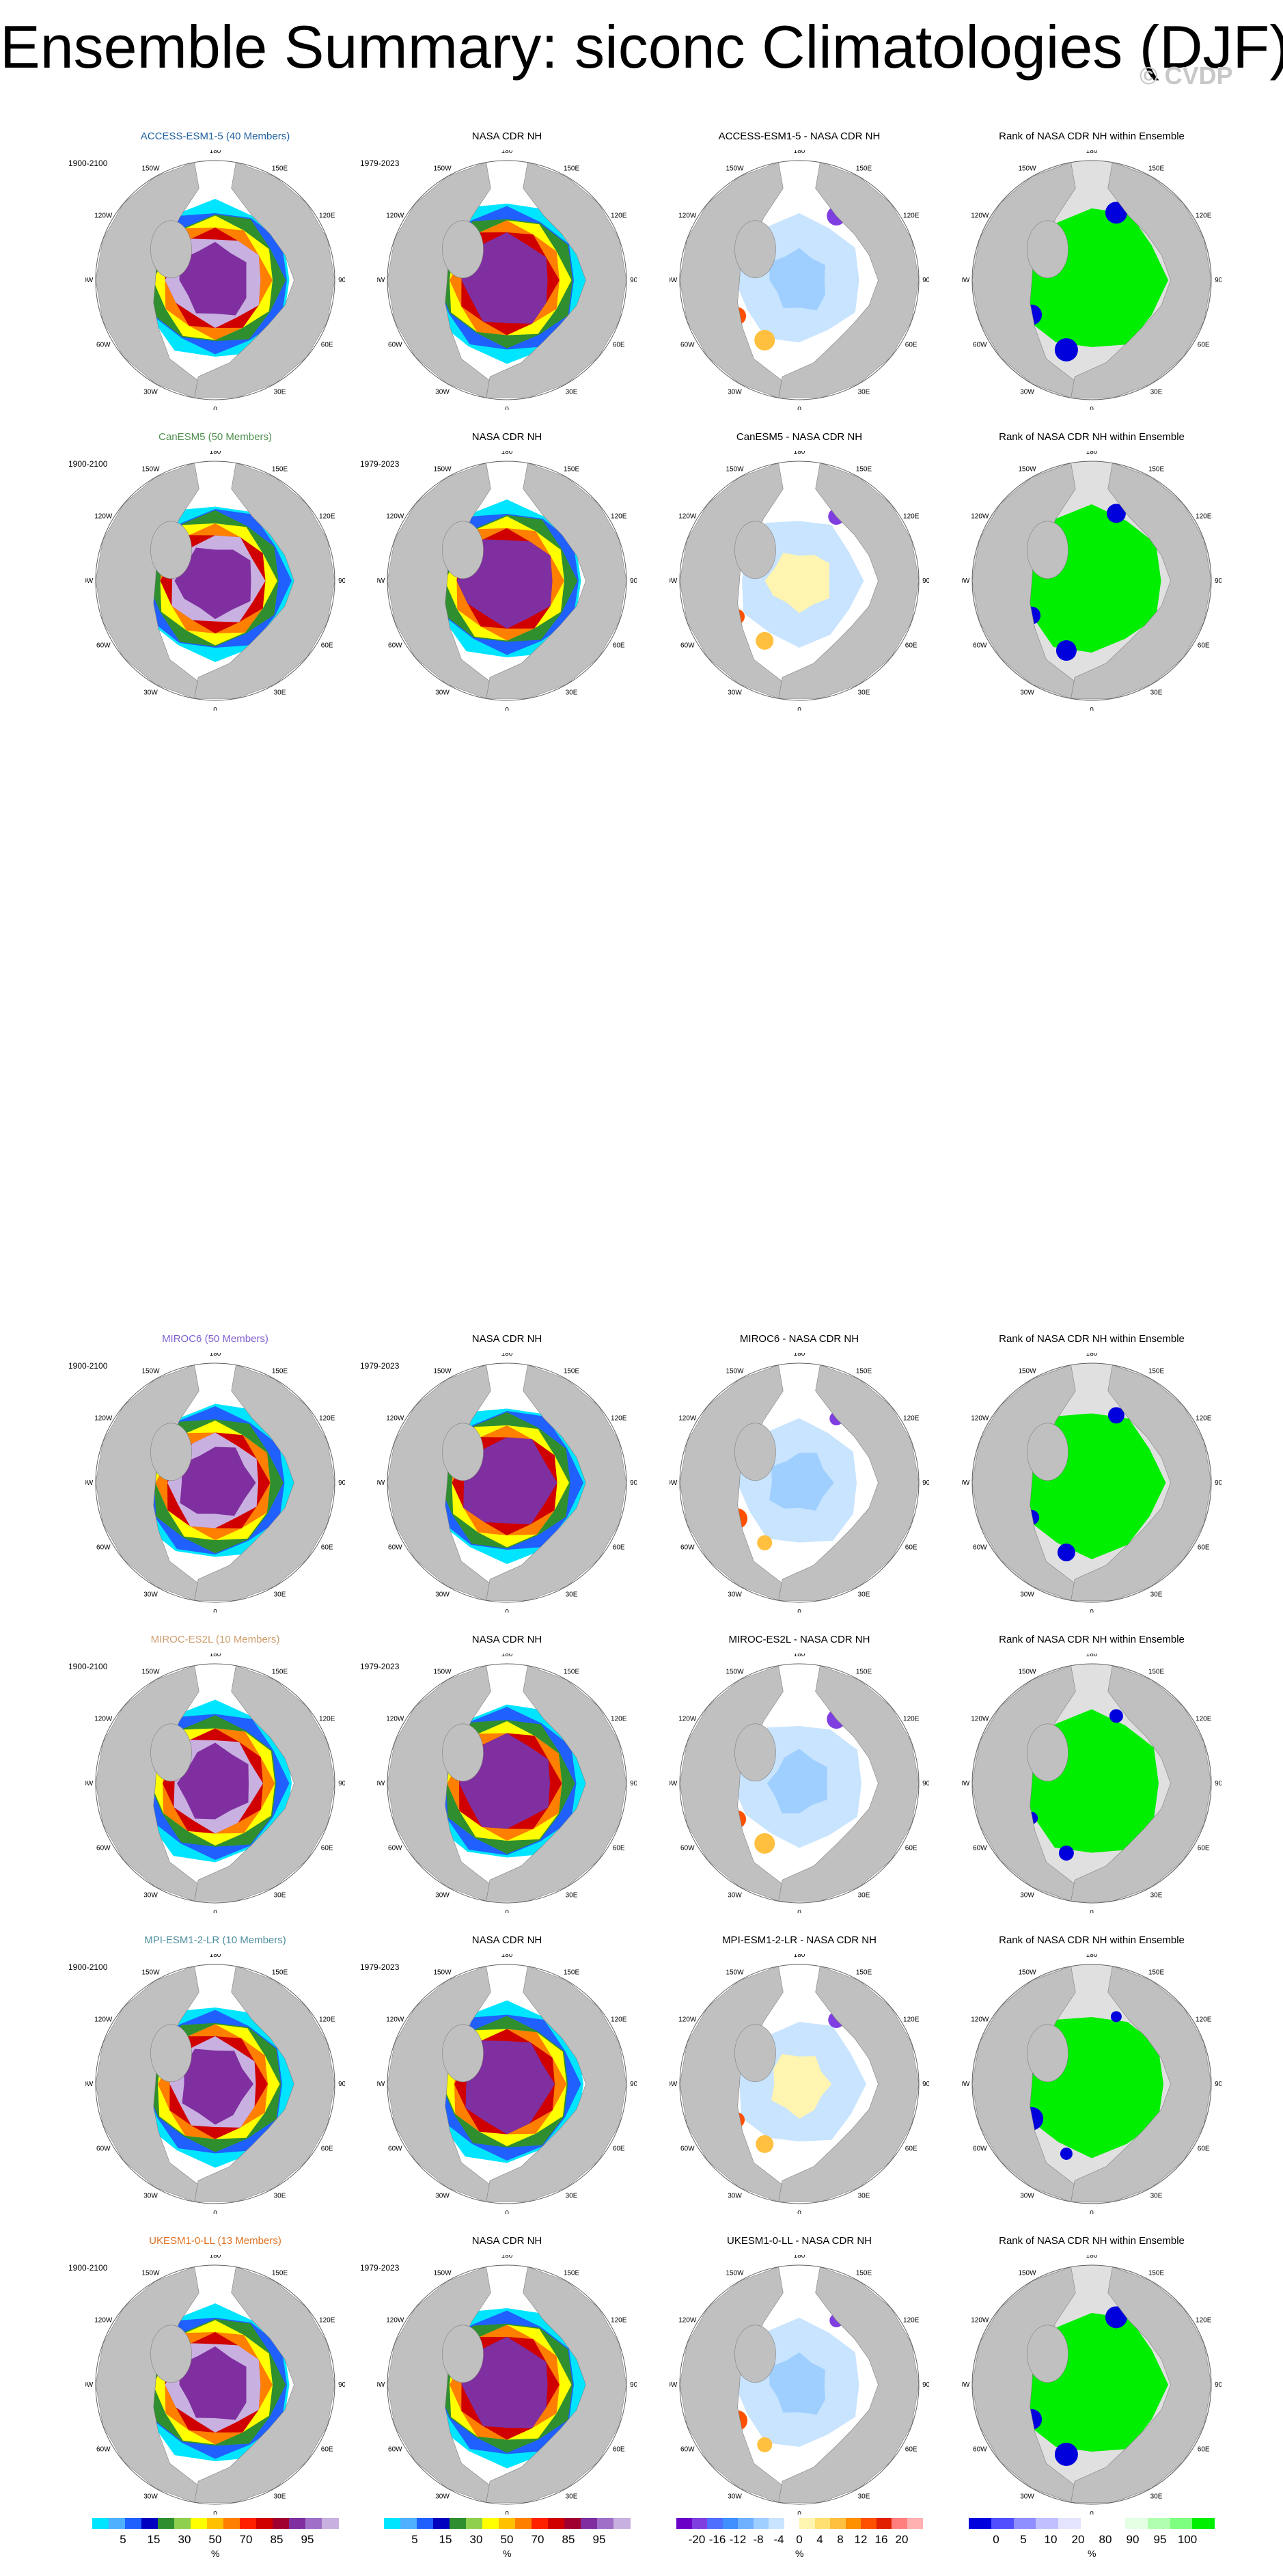 The height and width of the screenshot is (2576, 1283). Describe the element at coordinates (568, 2539) in the screenshot. I see `colorbar-tick-label: 85` at that location.